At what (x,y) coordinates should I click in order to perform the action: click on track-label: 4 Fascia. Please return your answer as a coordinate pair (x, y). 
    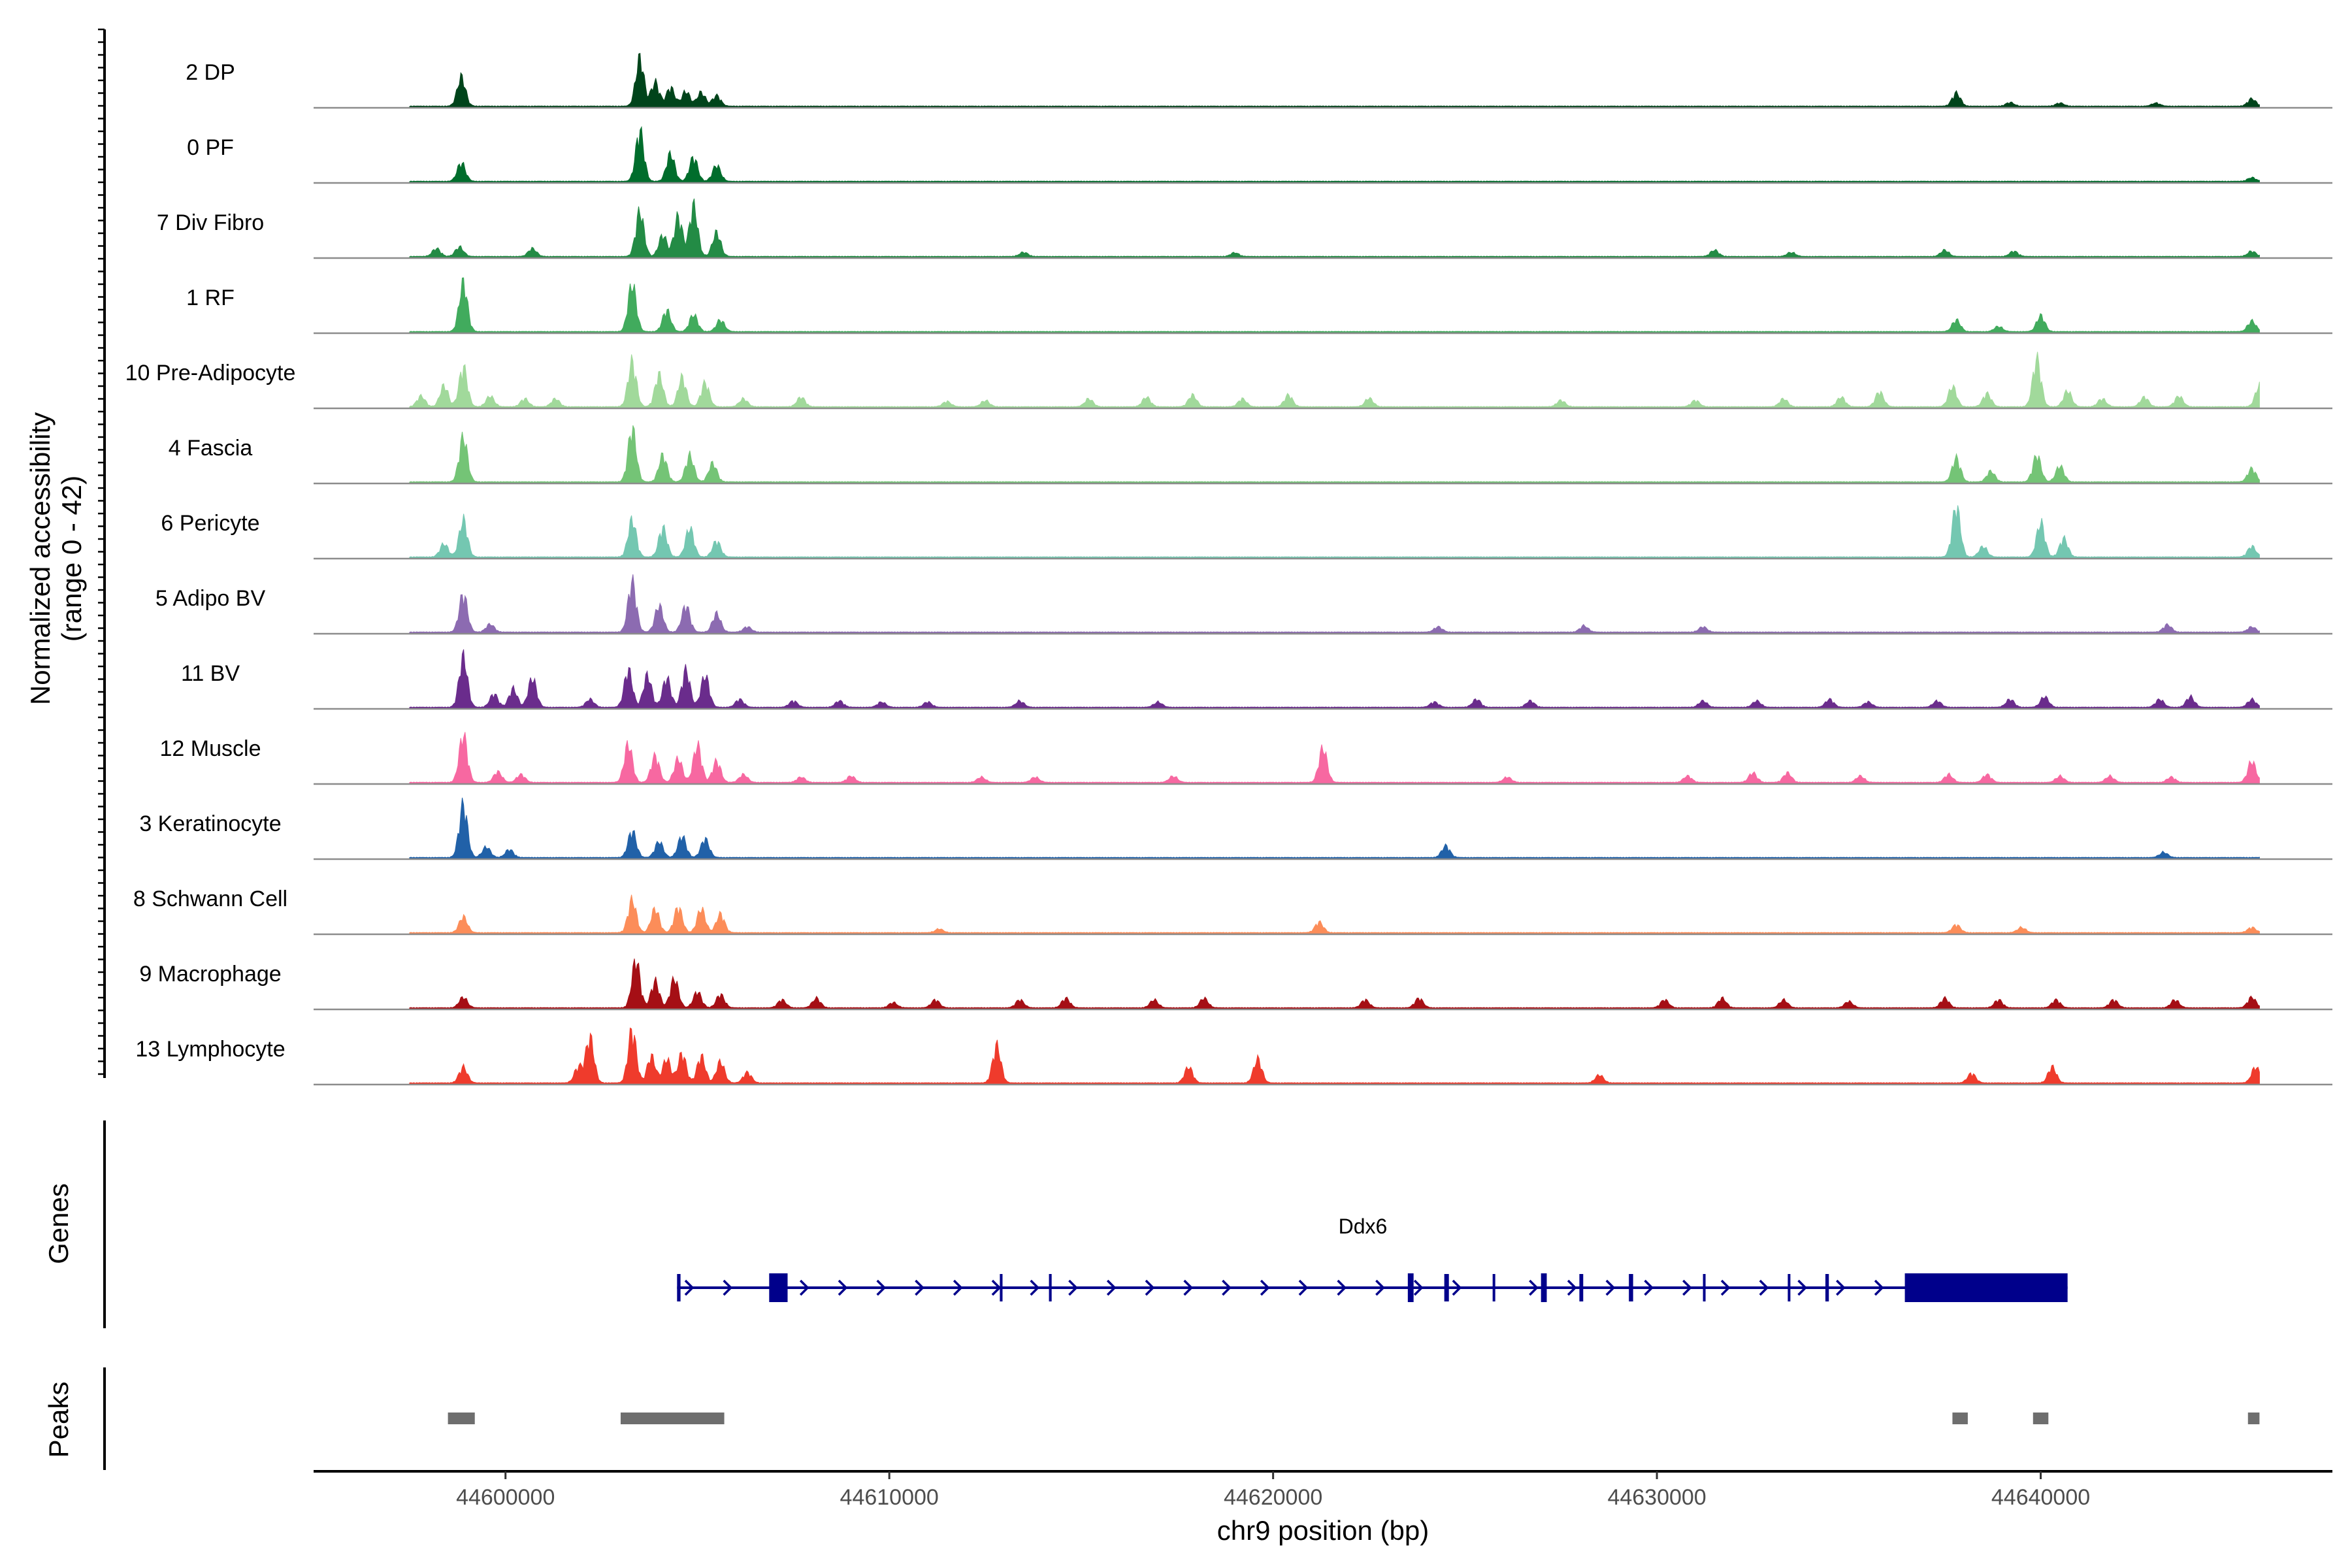
    Looking at the image, I should click on (211, 448).